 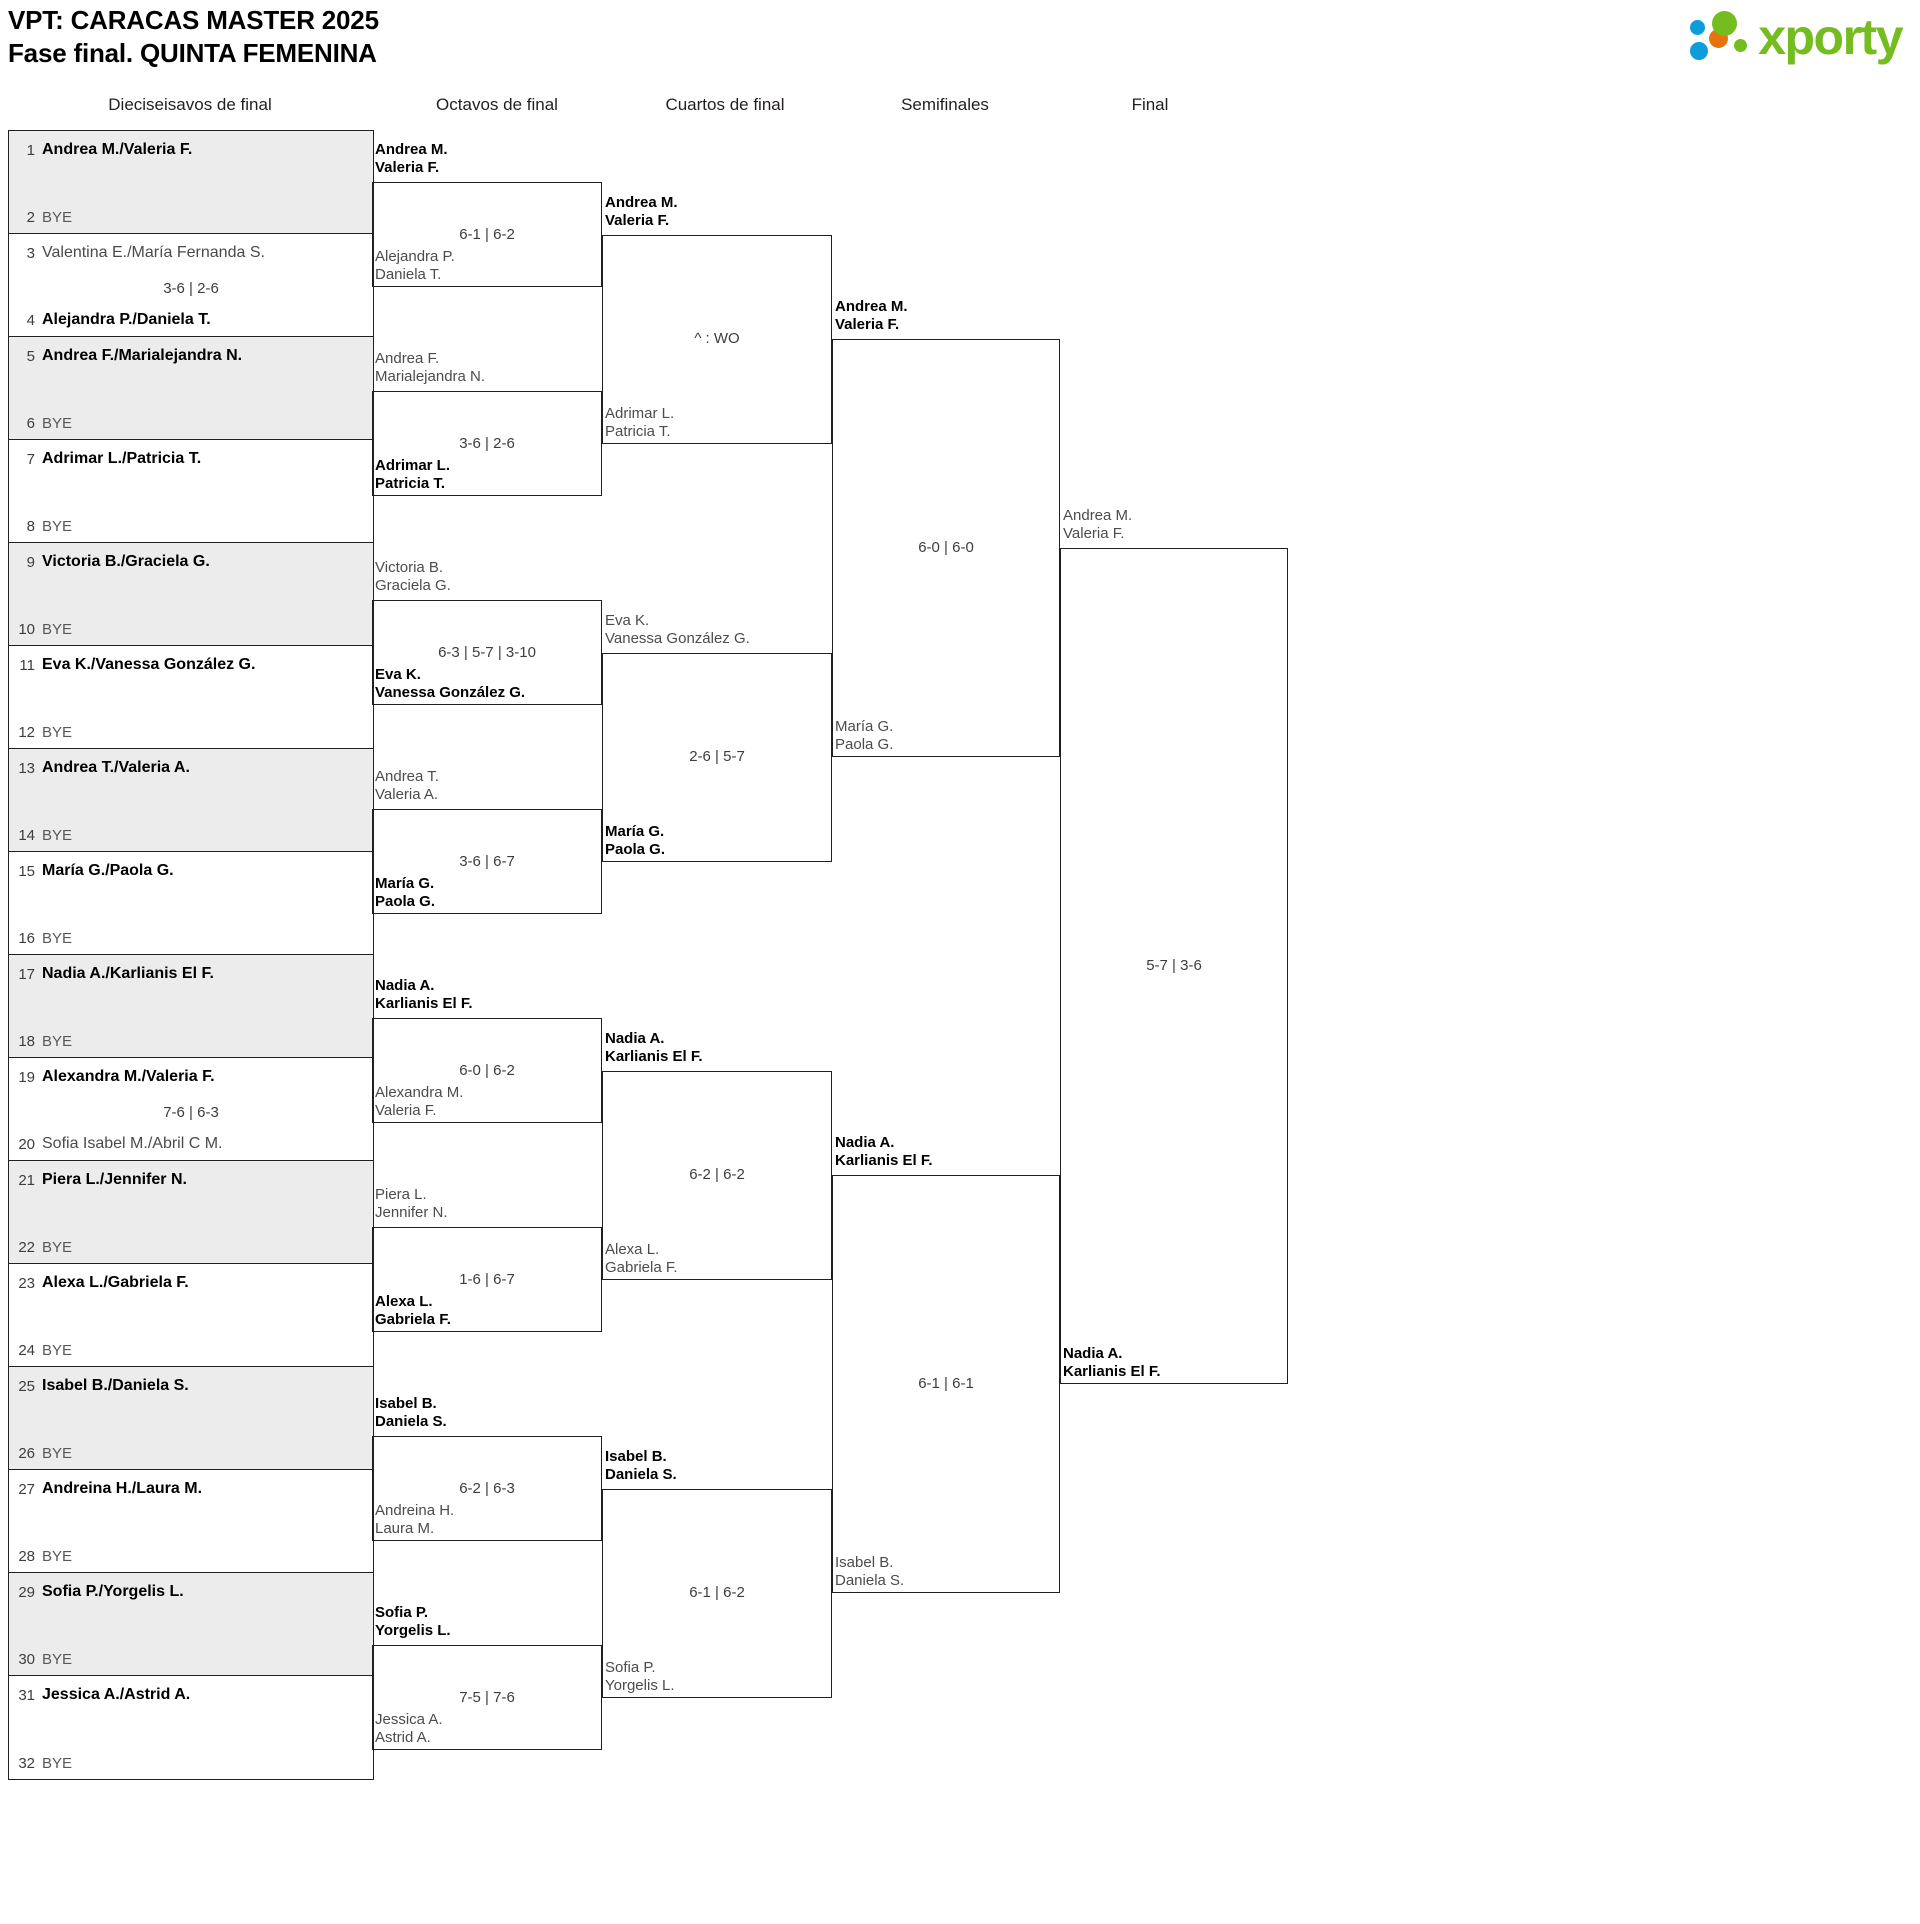 I want to click on round1-slot: 6 BYE, so click(x=191, y=423).